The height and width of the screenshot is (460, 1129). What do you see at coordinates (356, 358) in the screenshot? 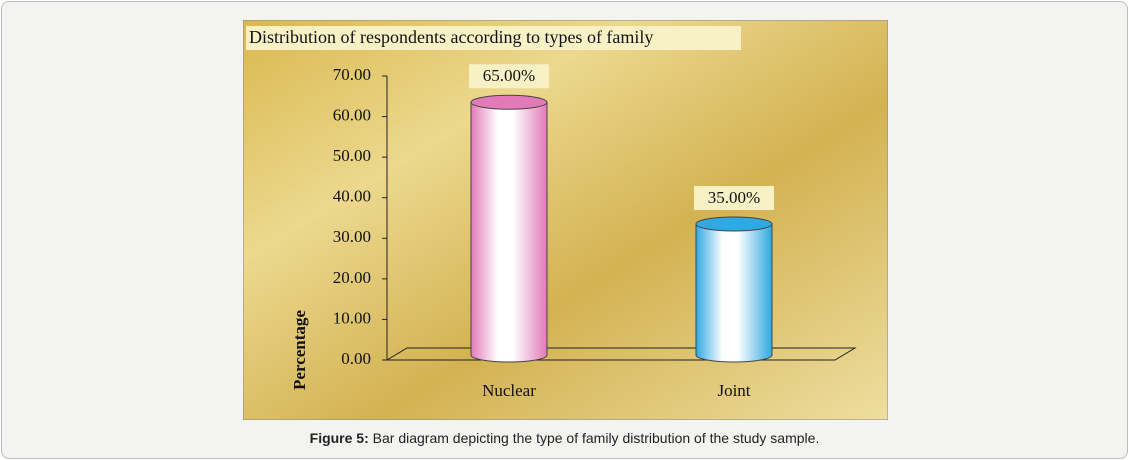
I see `y-tick-label: 0.00` at bounding box center [356, 358].